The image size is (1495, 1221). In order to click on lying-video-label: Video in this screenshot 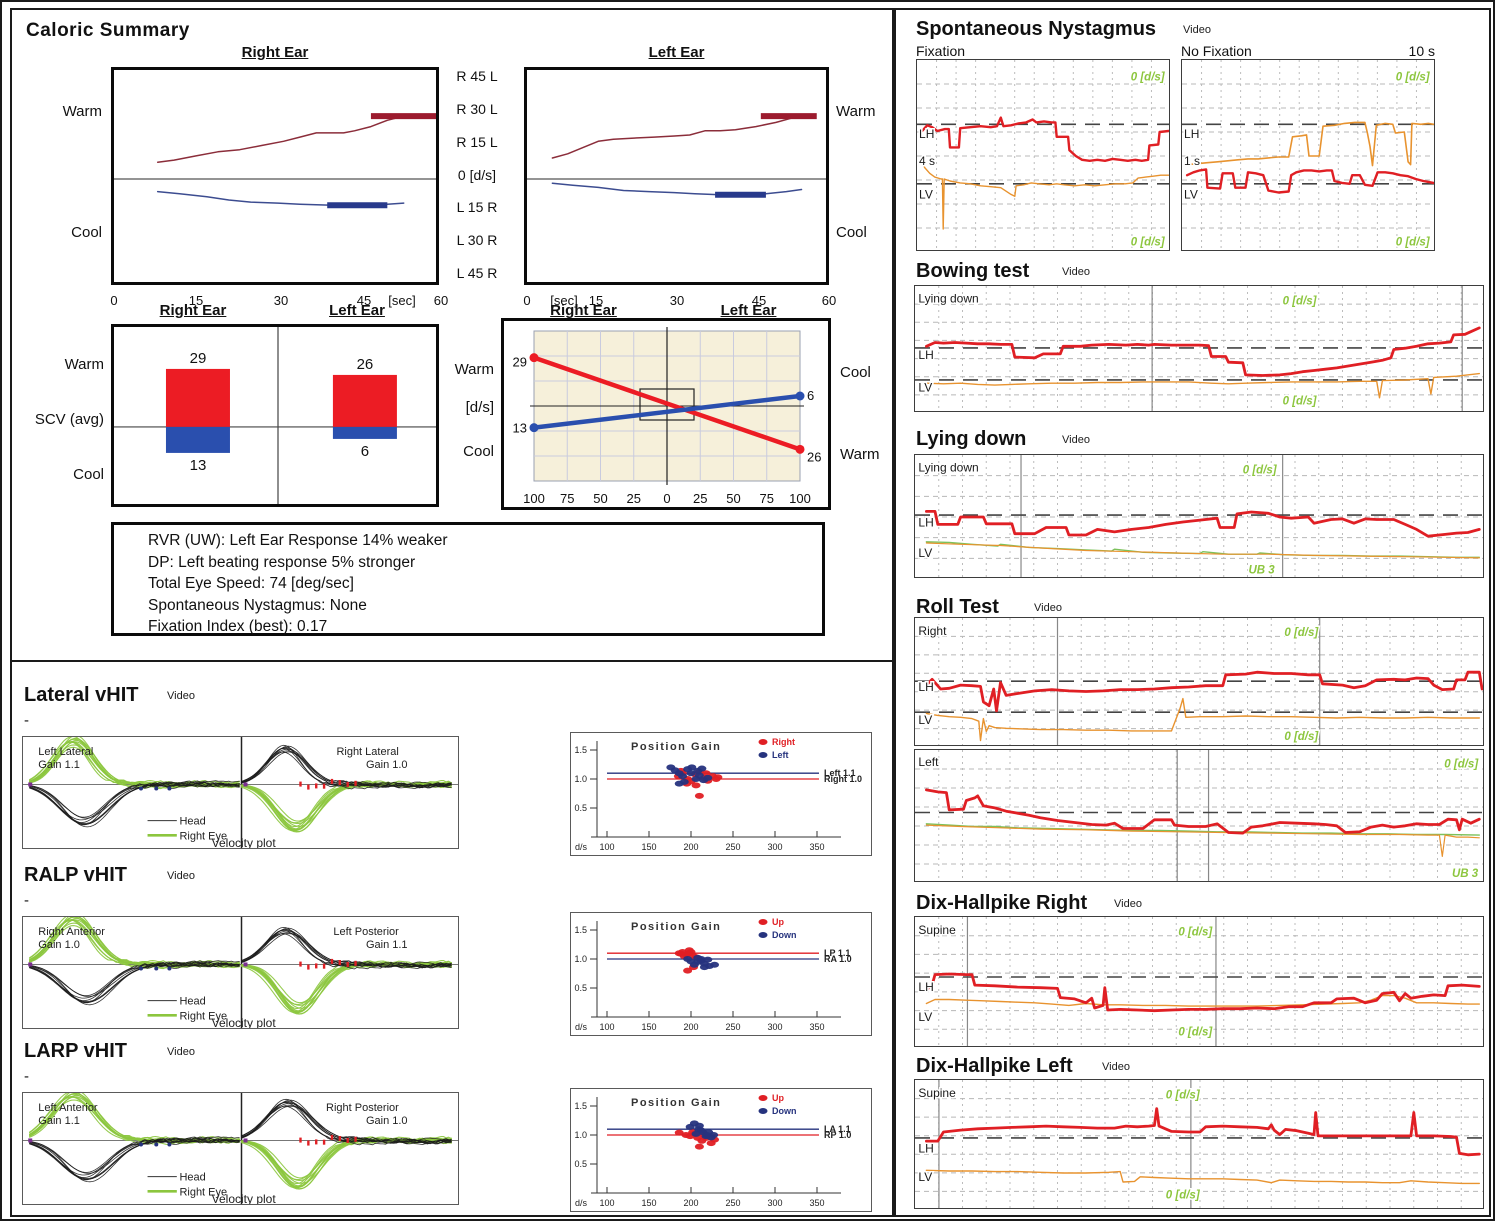, I will do `click(1076, 440)`.